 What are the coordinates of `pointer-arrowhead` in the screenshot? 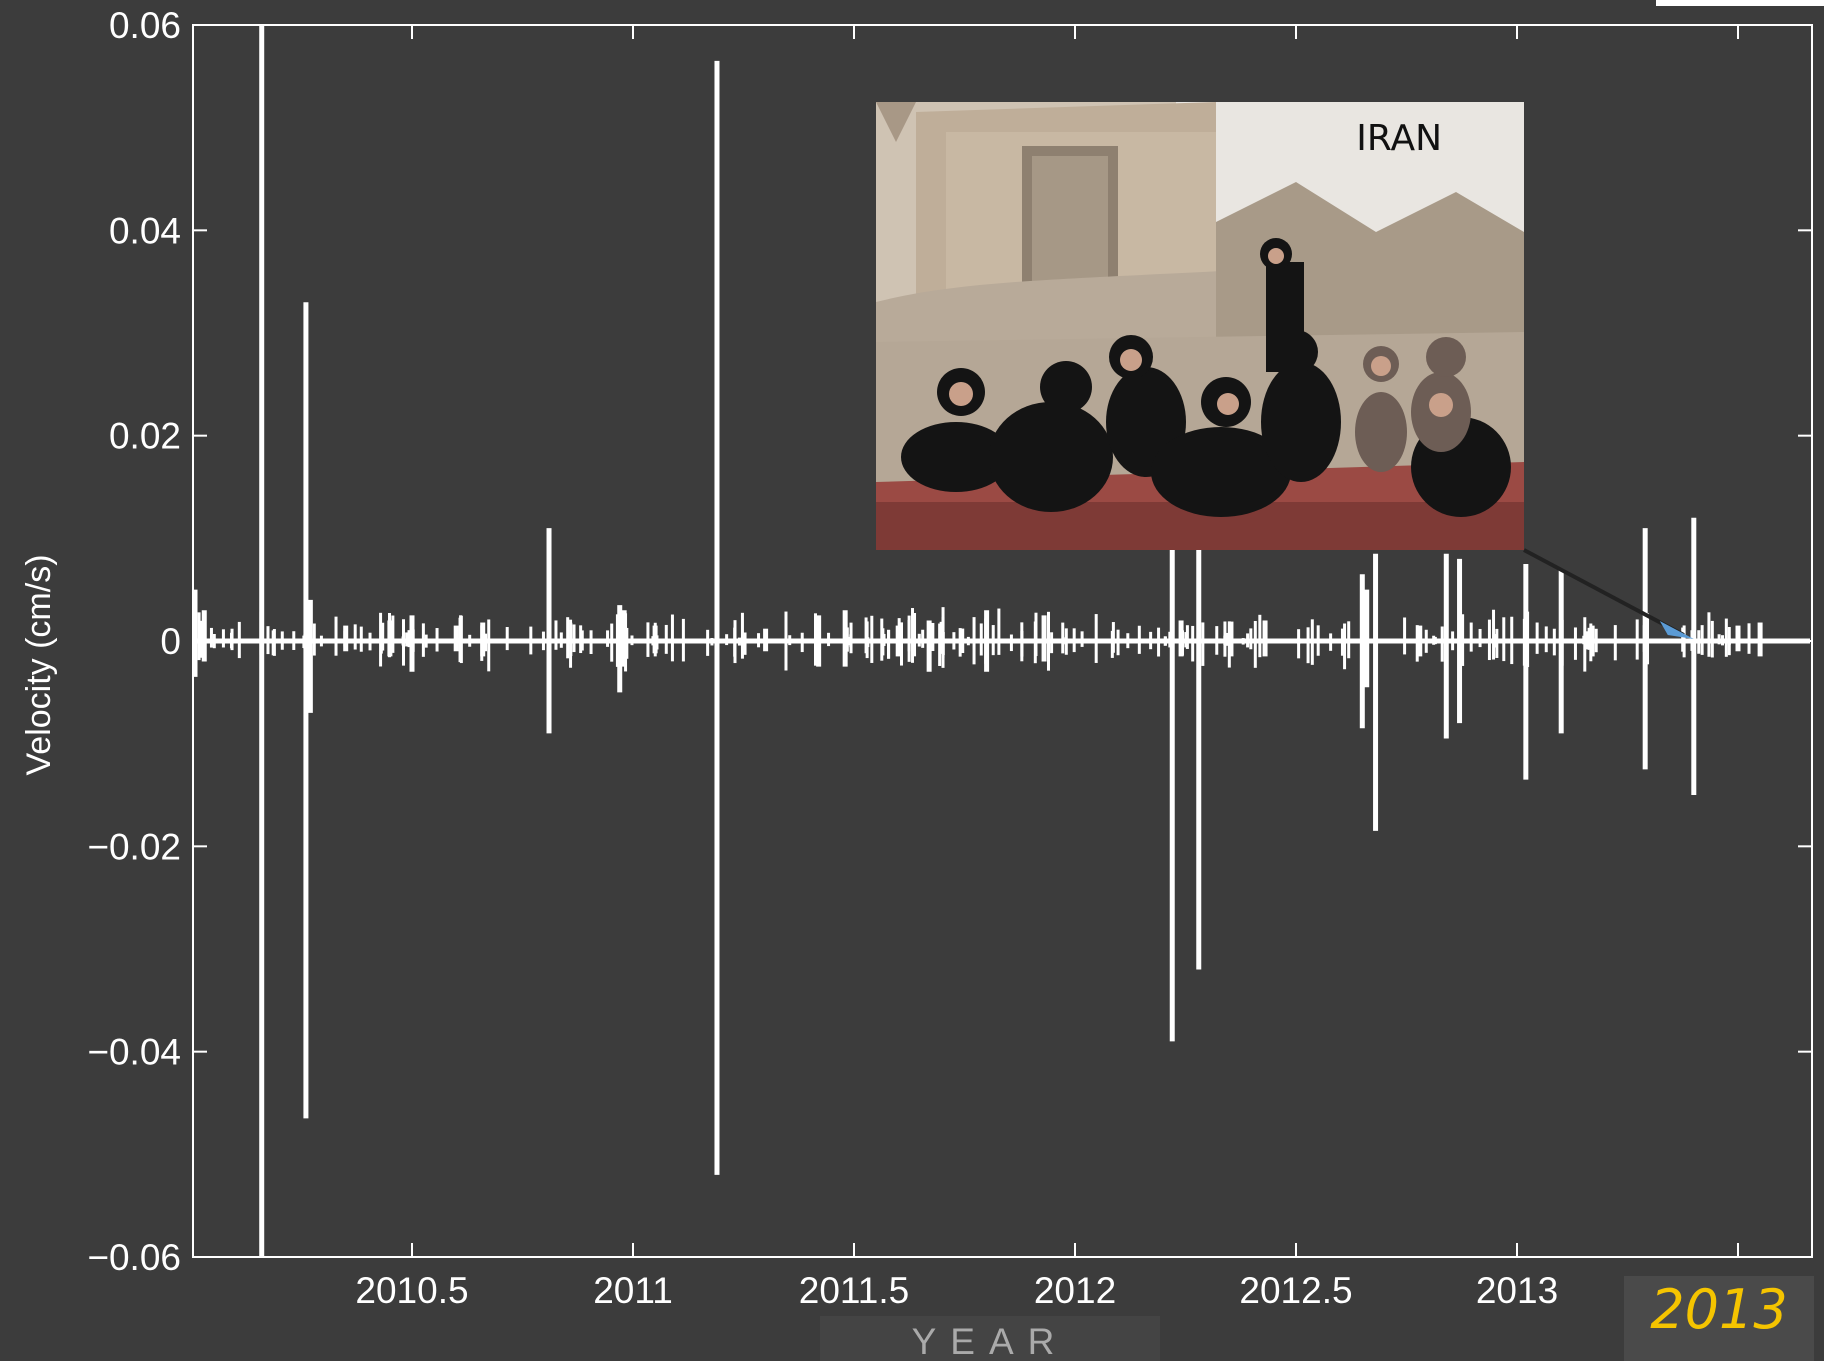 It's located at (1676, 630).